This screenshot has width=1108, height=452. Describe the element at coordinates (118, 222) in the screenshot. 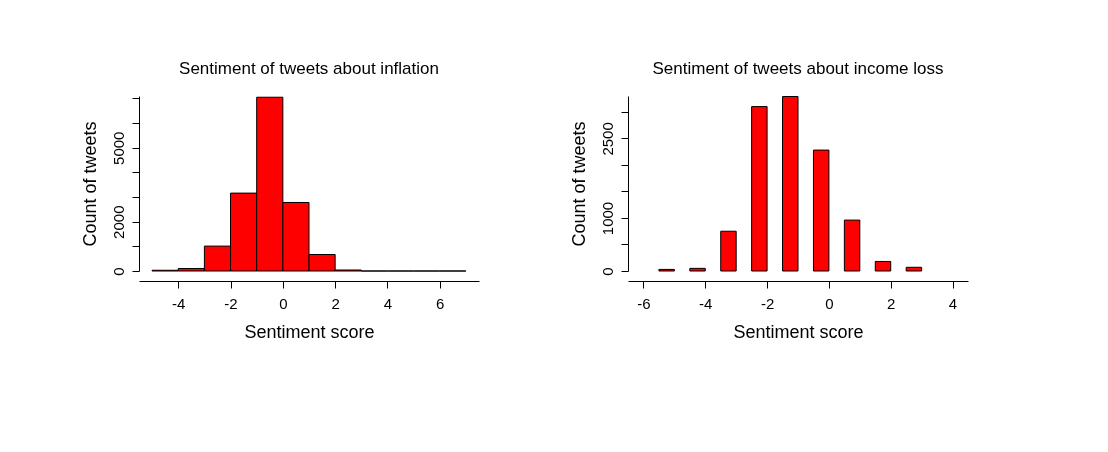

I see `y-tick-label: 2000` at that location.